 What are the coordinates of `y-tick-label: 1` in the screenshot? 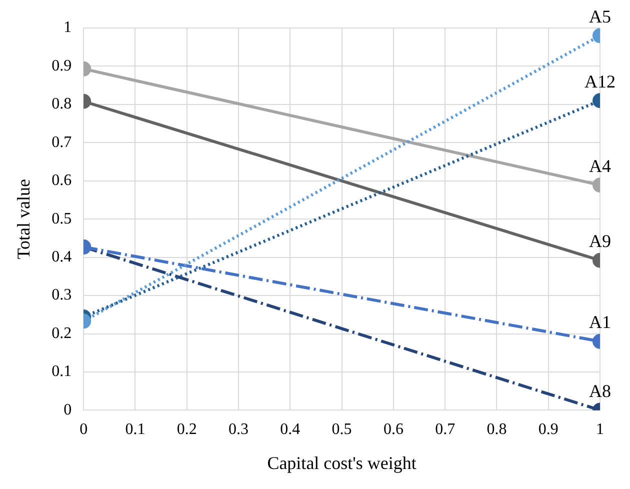 It's located at (68, 27).